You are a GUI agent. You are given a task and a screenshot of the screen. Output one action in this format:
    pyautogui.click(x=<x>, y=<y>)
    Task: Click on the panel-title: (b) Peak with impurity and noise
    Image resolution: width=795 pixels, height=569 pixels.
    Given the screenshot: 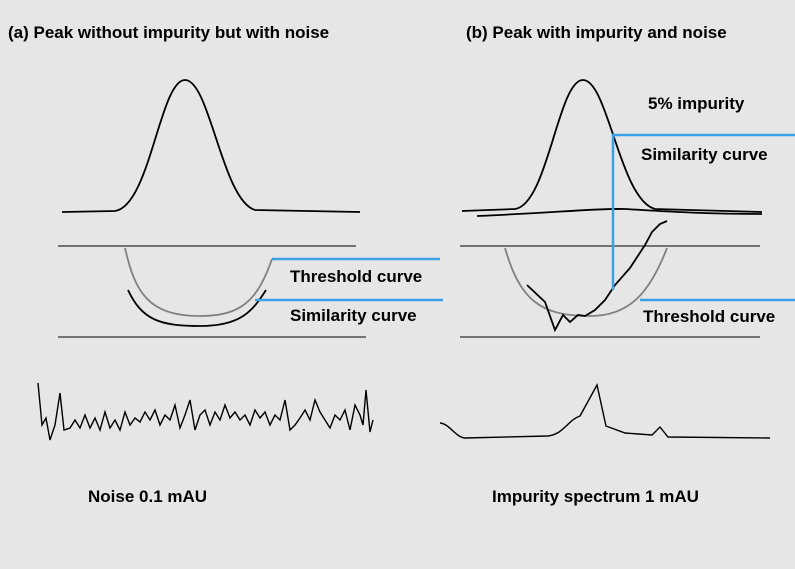 What is the action you would take?
    pyautogui.click(x=596, y=32)
    